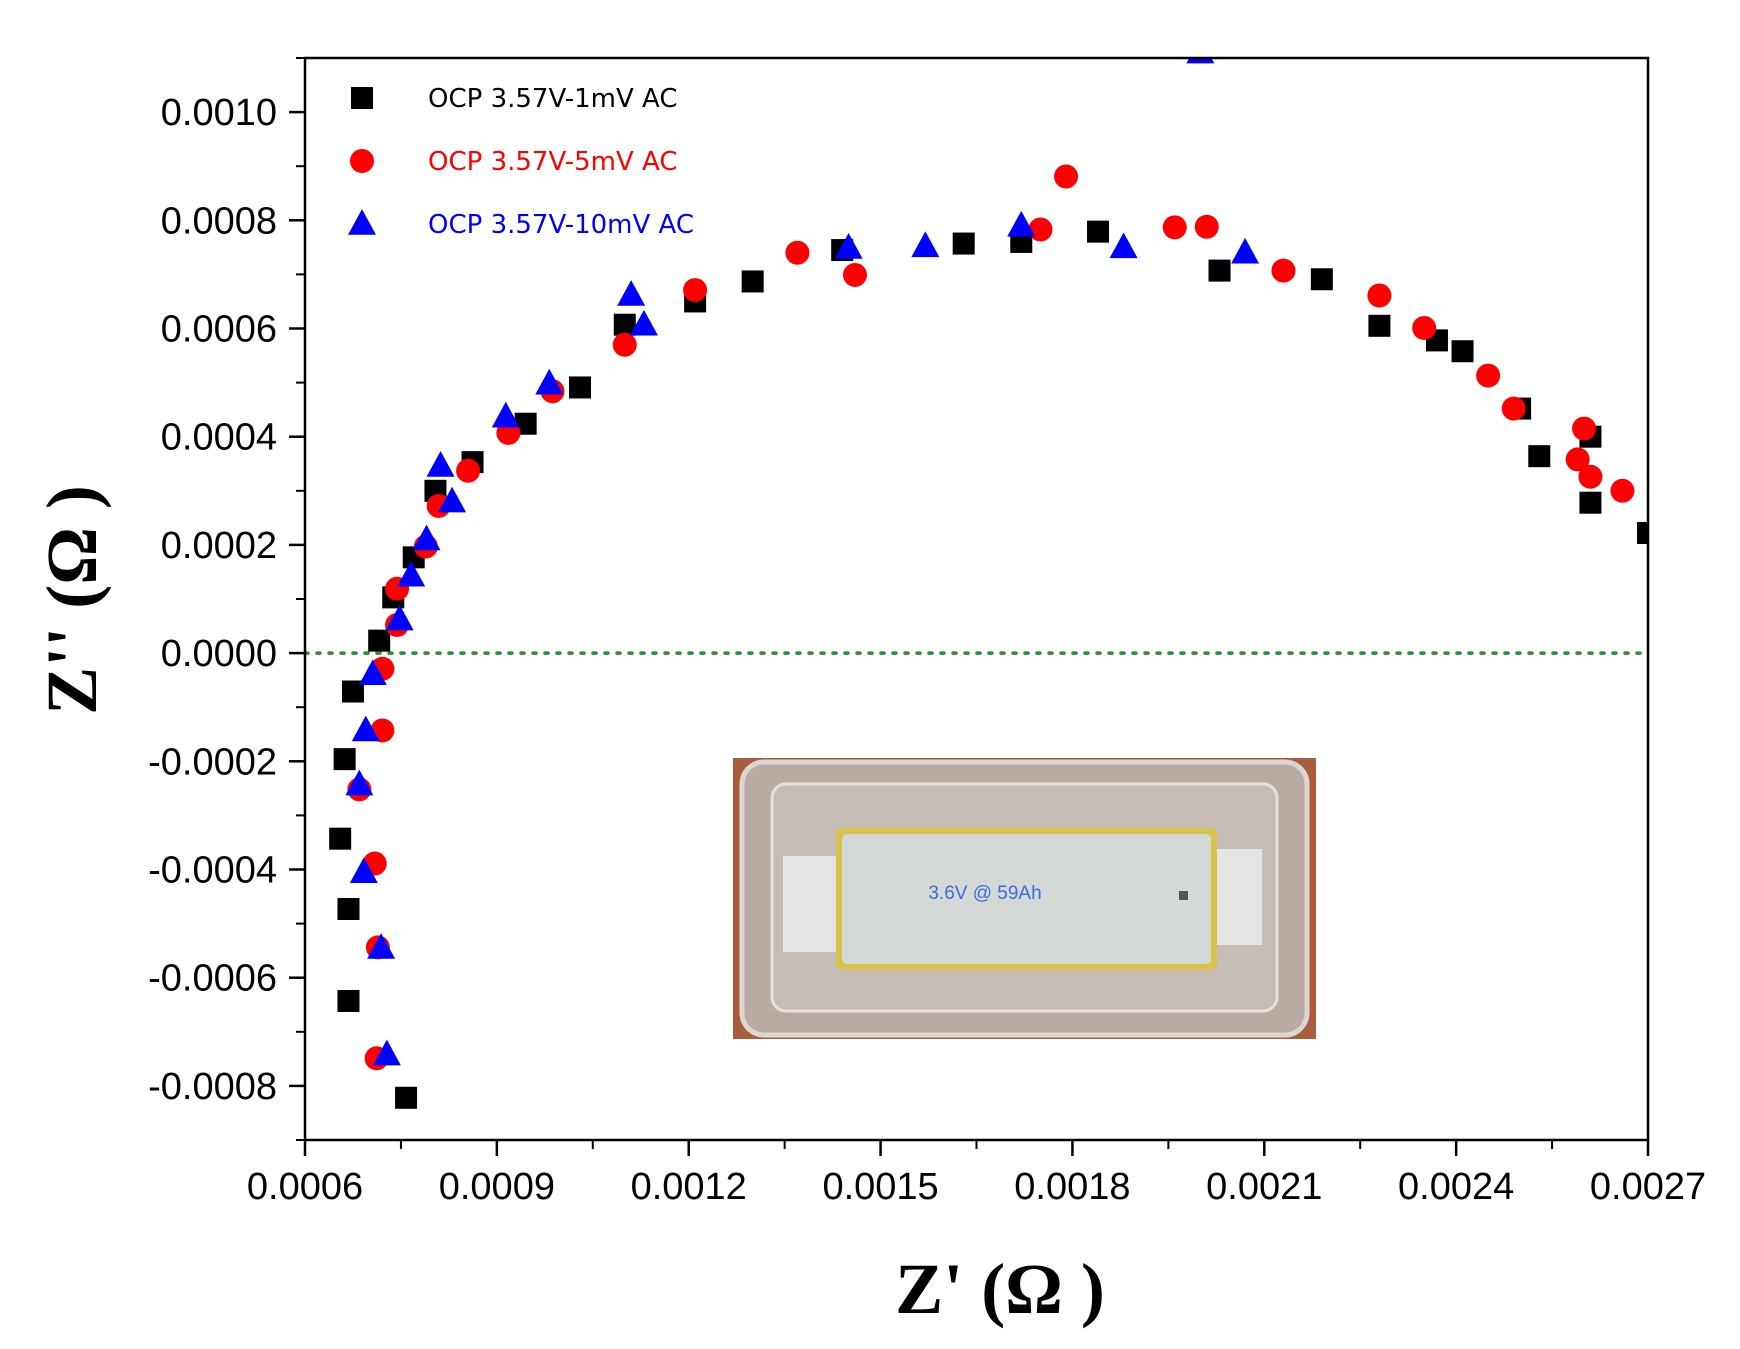 The height and width of the screenshot is (1349, 1740). What do you see at coordinates (72, 600) in the screenshot?
I see `y-axis-title: Z'' (Ω )` at bounding box center [72, 600].